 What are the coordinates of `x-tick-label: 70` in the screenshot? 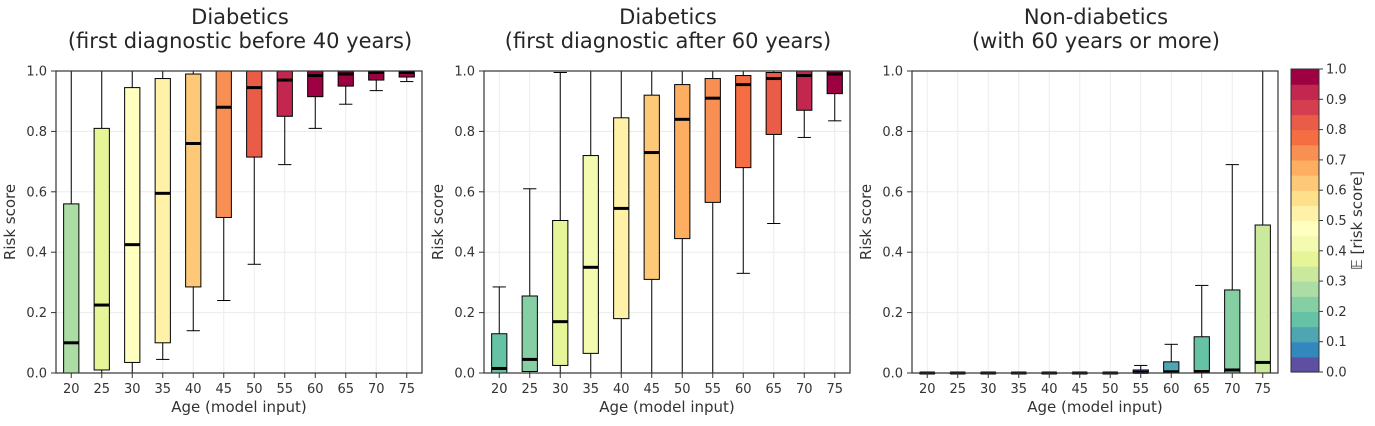 It's located at (376, 389).